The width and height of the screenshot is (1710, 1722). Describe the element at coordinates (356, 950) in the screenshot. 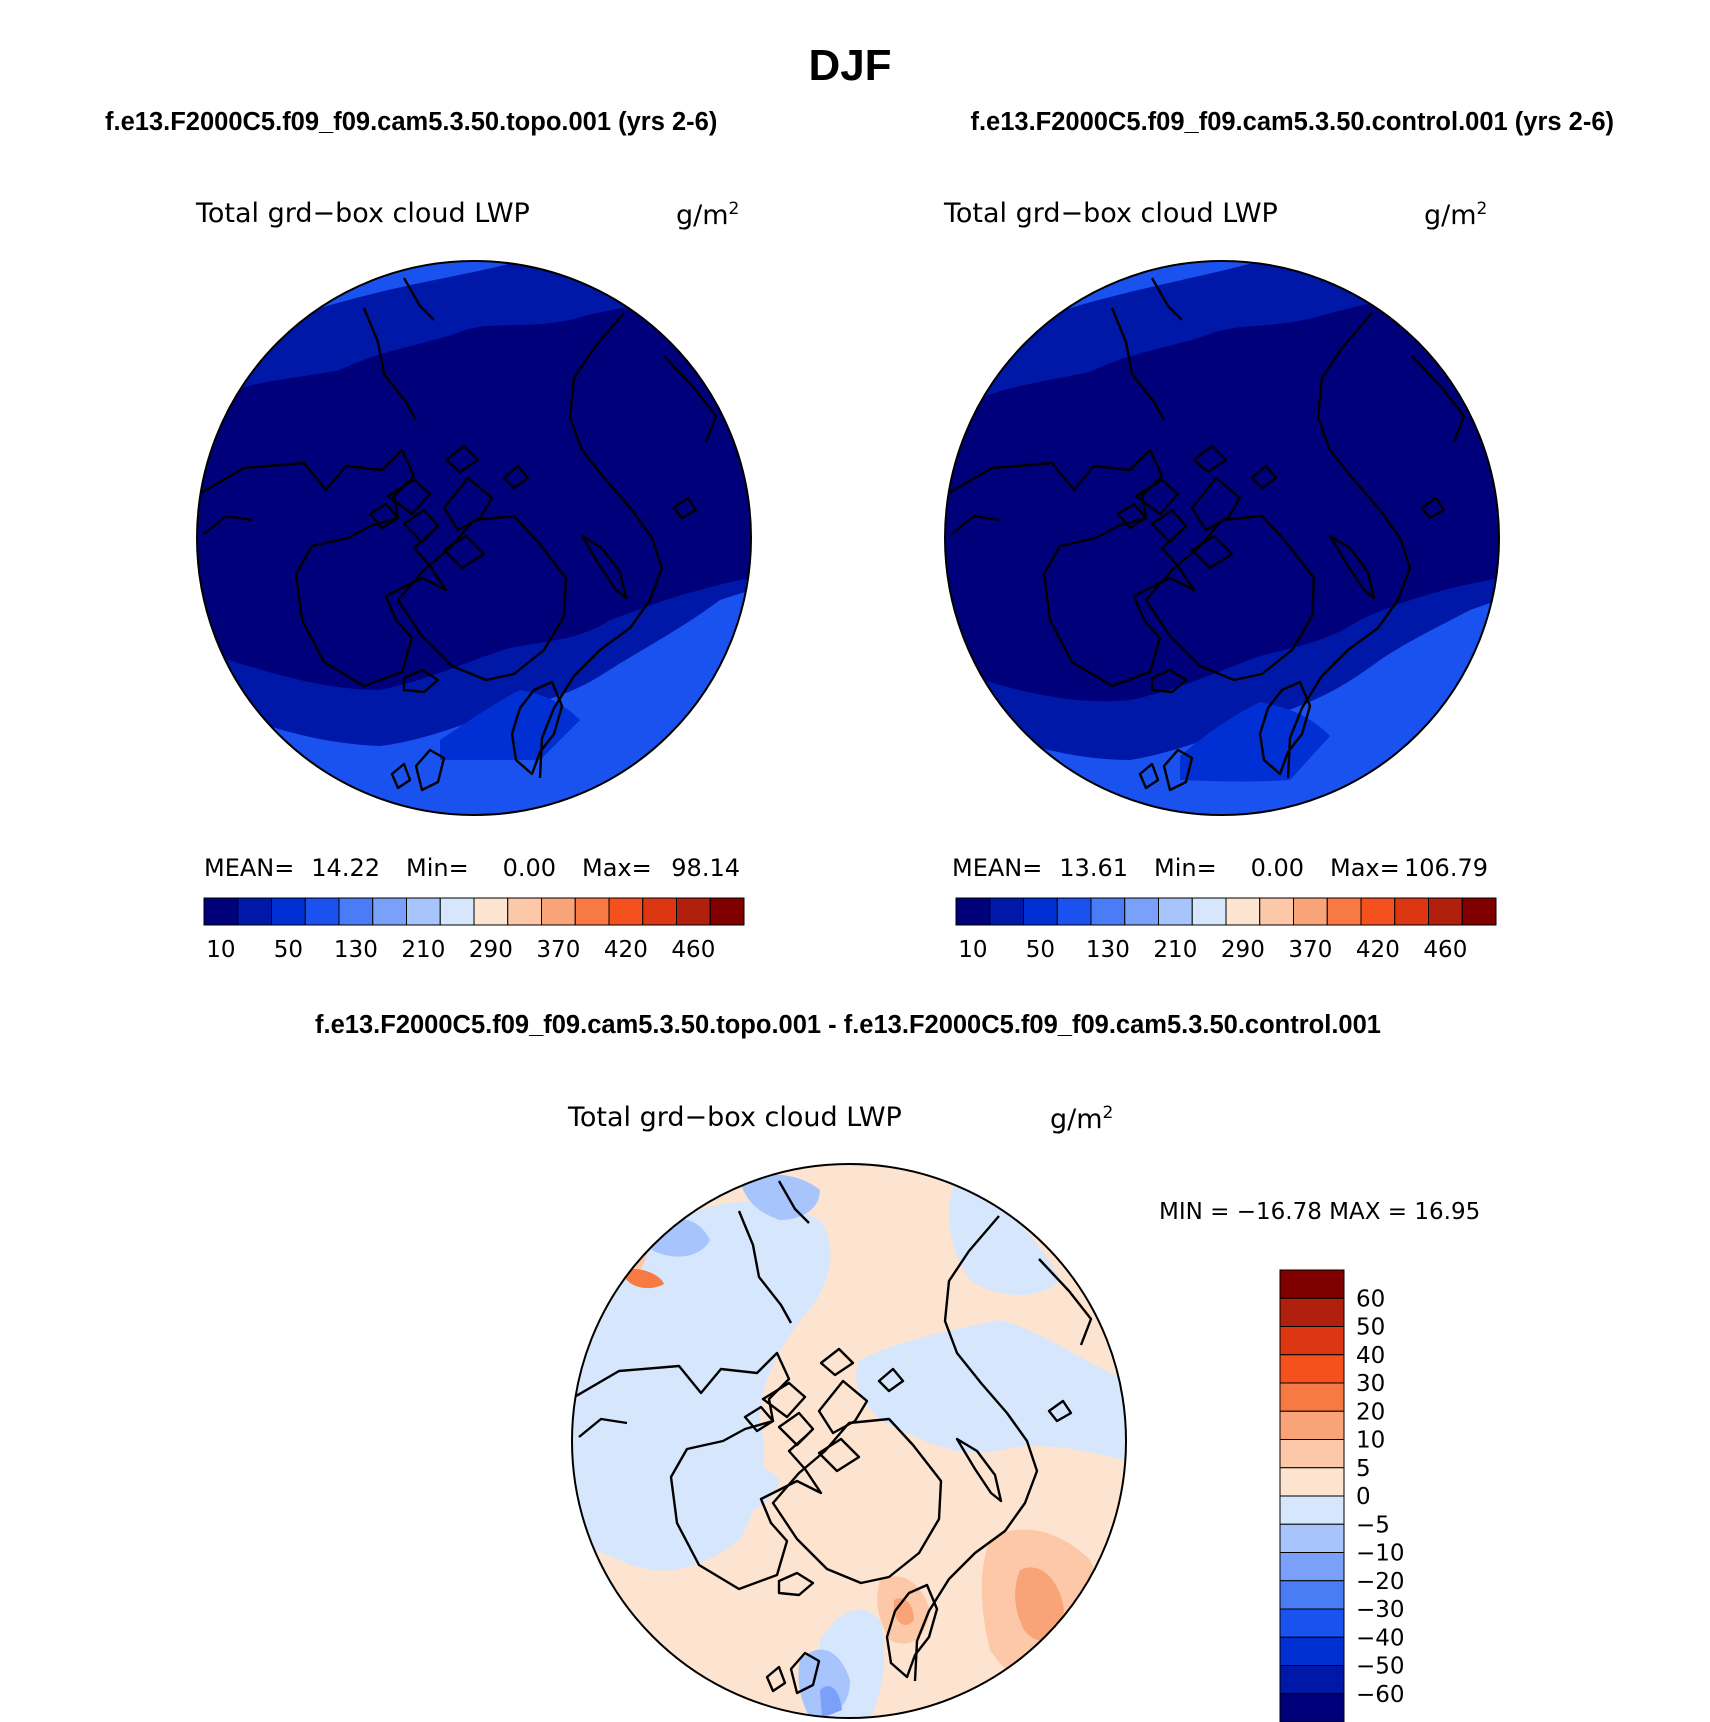

I see `panel-topo-colorbar-tick-label: 130` at that location.